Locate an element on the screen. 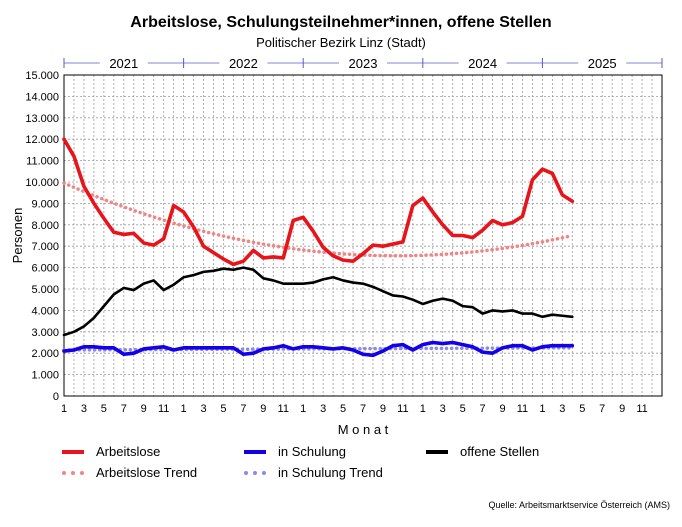  y-tick-label: 14.000 is located at coordinates (42, 97).